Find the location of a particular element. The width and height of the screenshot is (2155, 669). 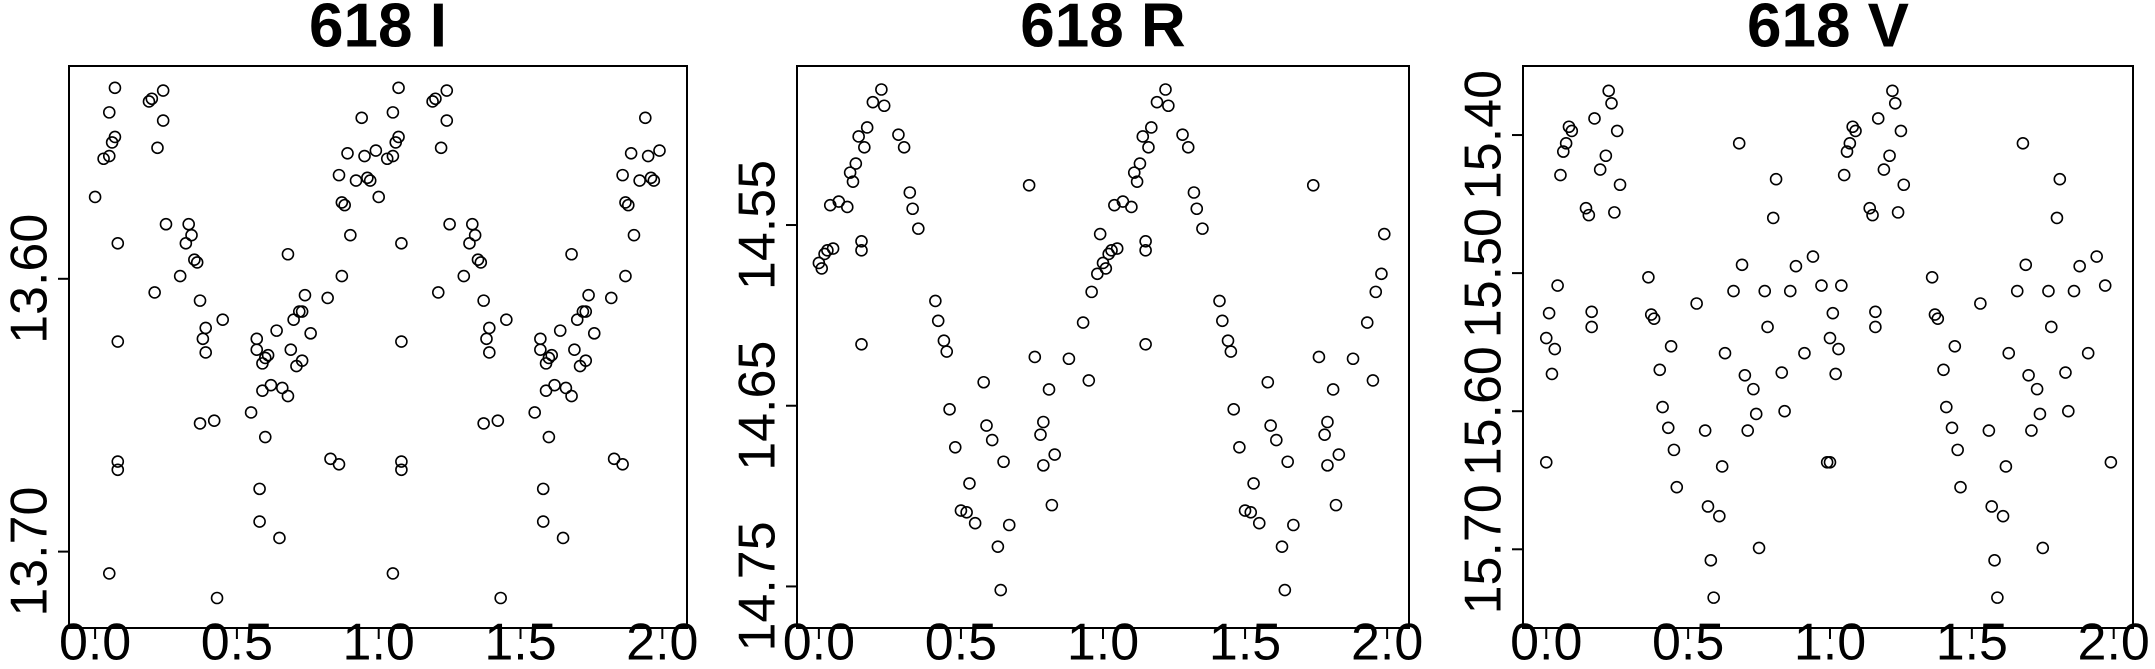

x-tick-label: 0.0 is located at coordinates (95, 641).